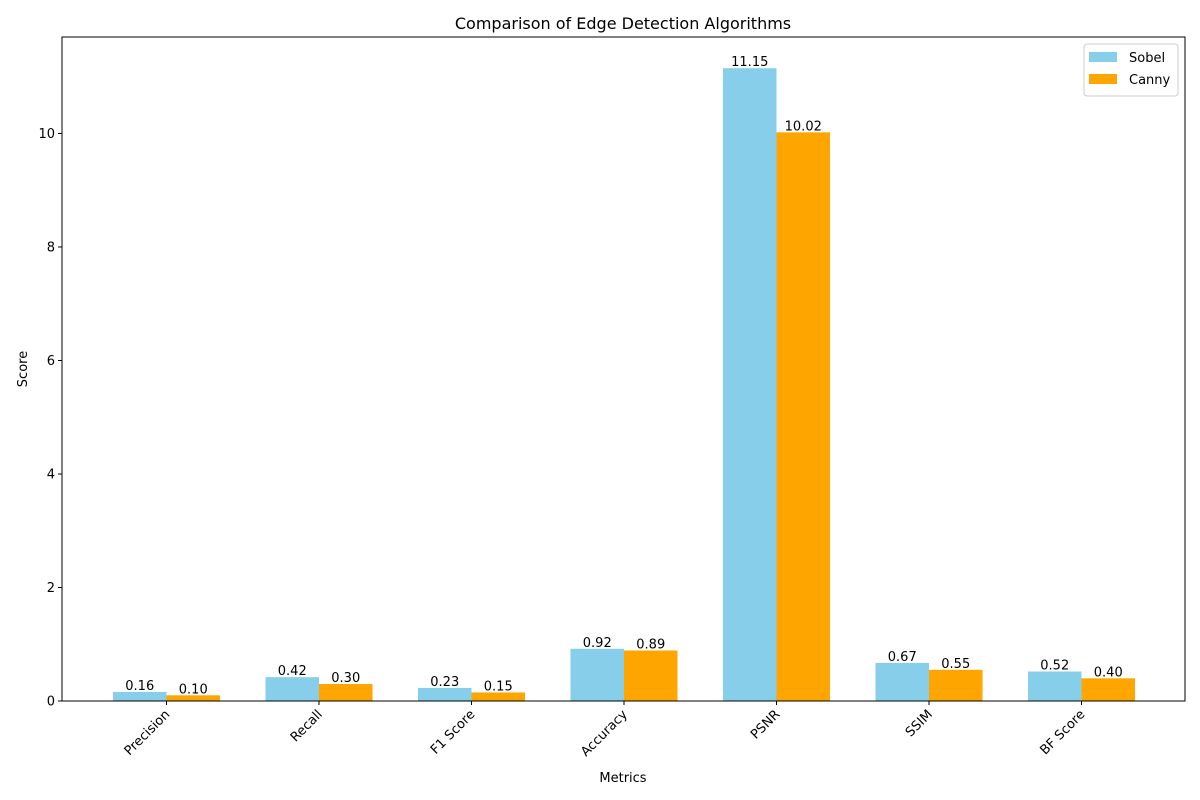 The image size is (1200, 800). What do you see at coordinates (51, 361) in the screenshot?
I see `y-tick-label-3: 6` at bounding box center [51, 361].